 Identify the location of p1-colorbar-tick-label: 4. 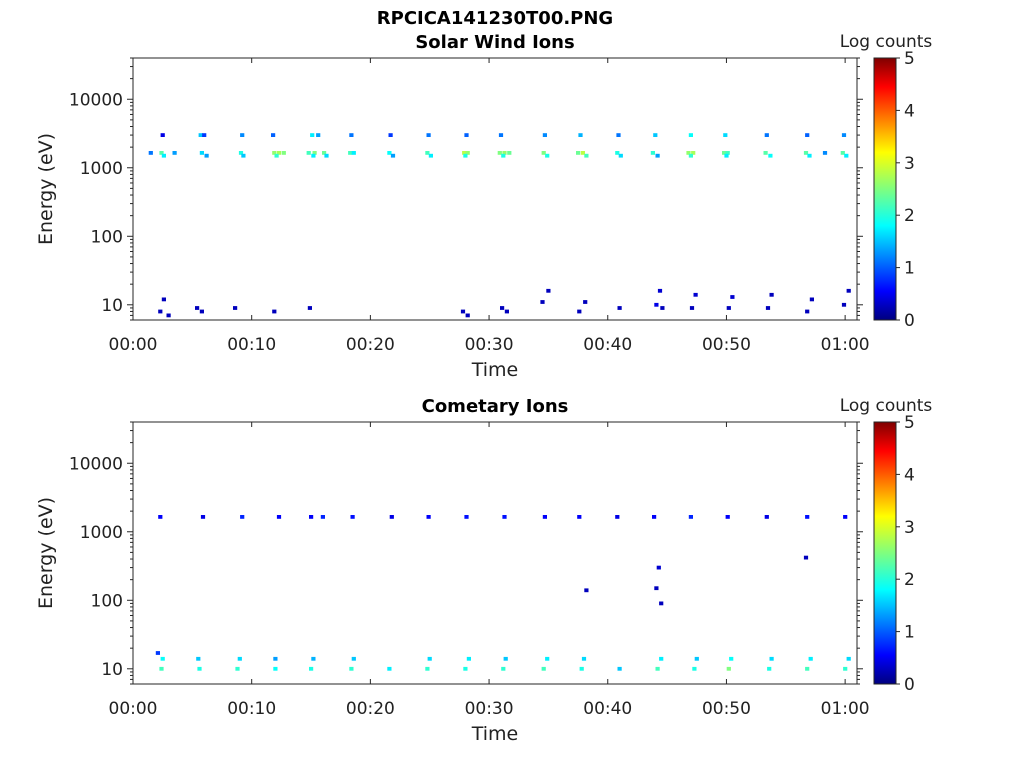
(909, 111).